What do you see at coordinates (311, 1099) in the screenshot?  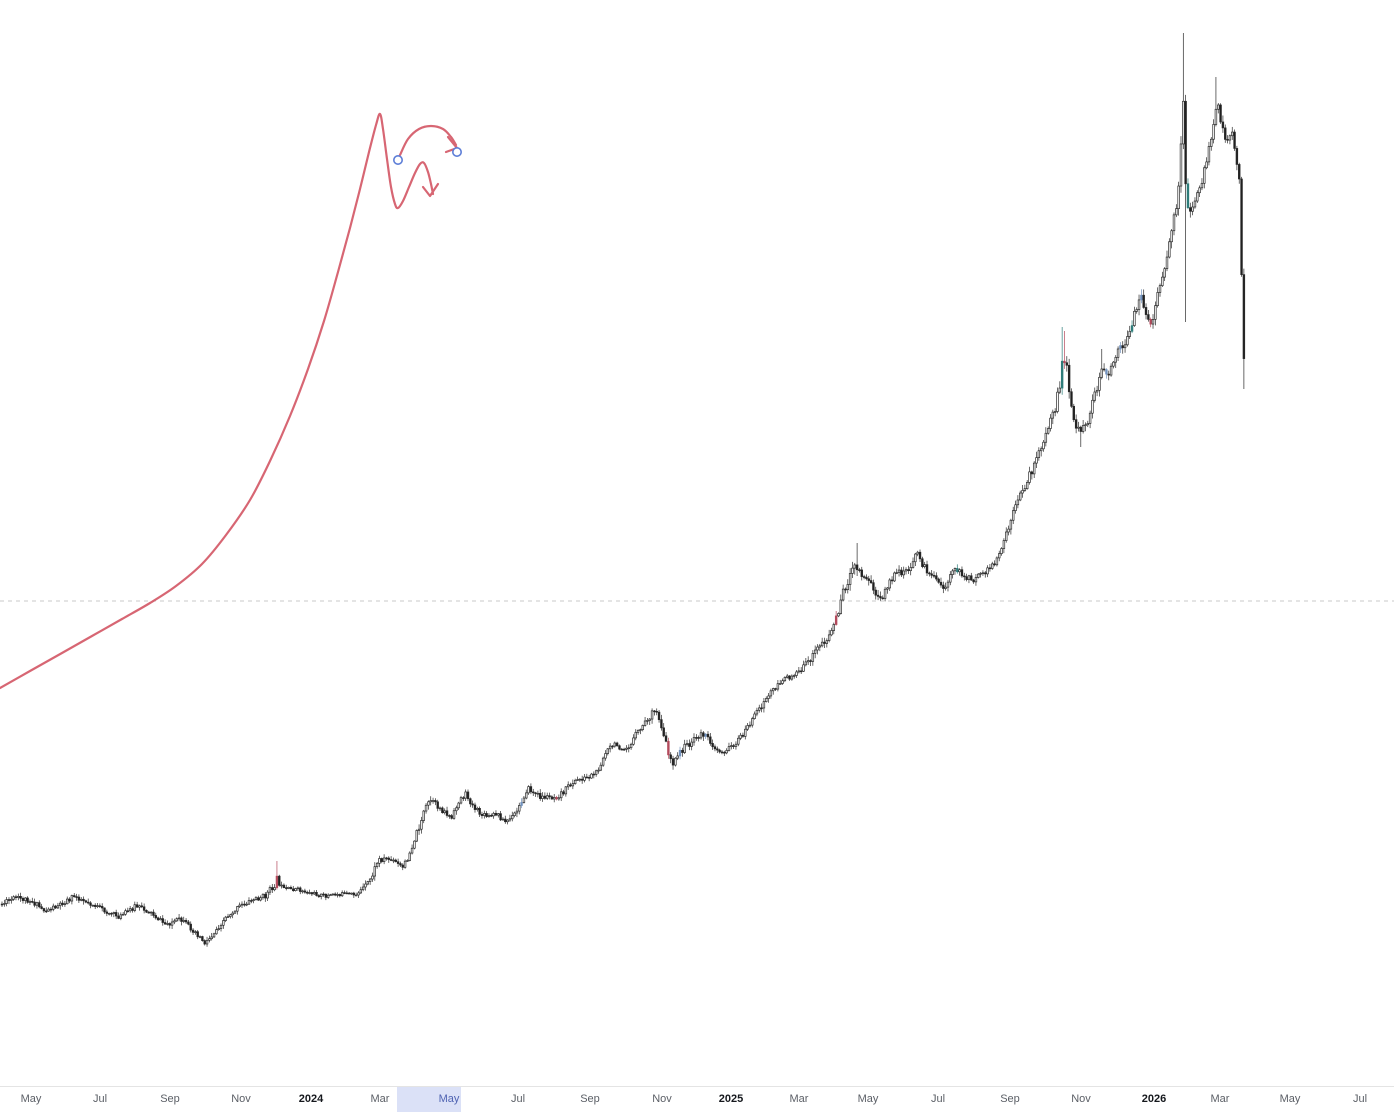 I see `axis-label-2024: 2024` at bounding box center [311, 1099].